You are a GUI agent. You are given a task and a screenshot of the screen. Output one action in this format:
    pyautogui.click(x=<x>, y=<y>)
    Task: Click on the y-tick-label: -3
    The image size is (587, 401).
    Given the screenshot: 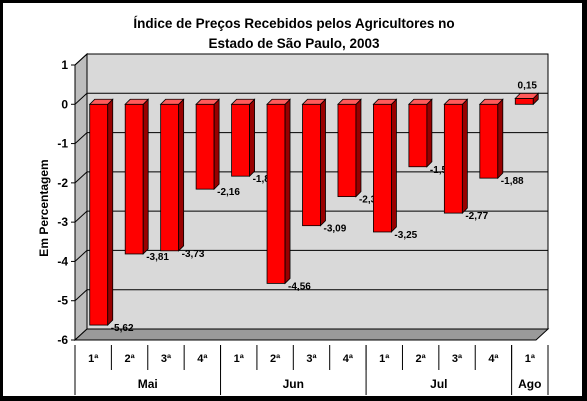 What is the action you would take?
    pyautogui.click(x=62, y=222)
    